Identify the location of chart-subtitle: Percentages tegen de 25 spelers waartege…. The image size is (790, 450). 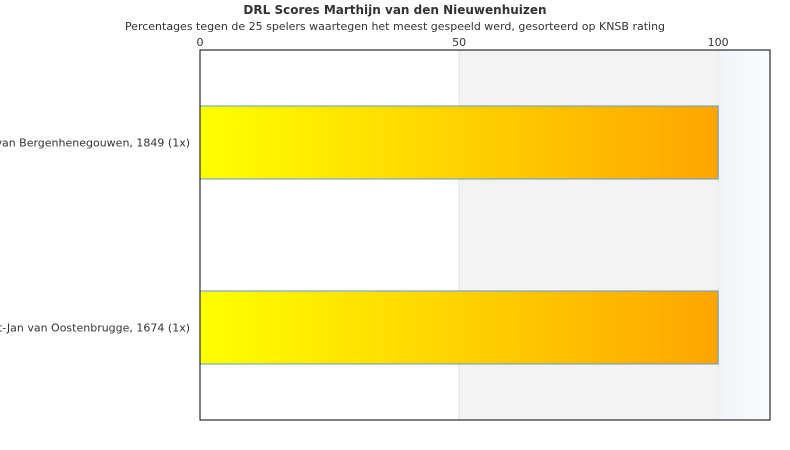
(395, 26).